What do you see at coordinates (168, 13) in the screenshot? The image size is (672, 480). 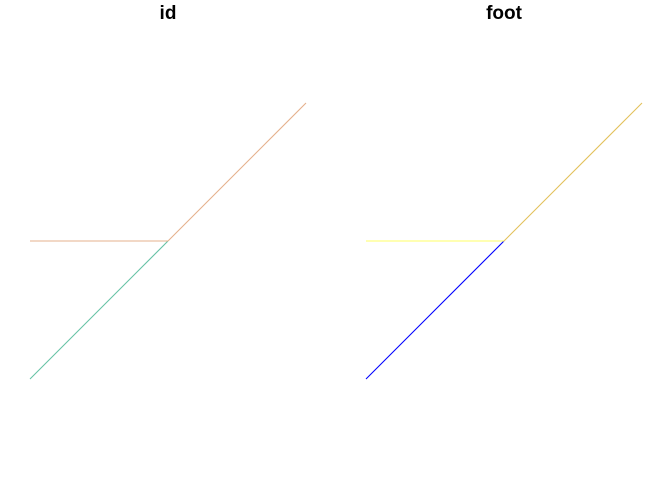 I see `chart-title: id` at bounding box center [168, 13].